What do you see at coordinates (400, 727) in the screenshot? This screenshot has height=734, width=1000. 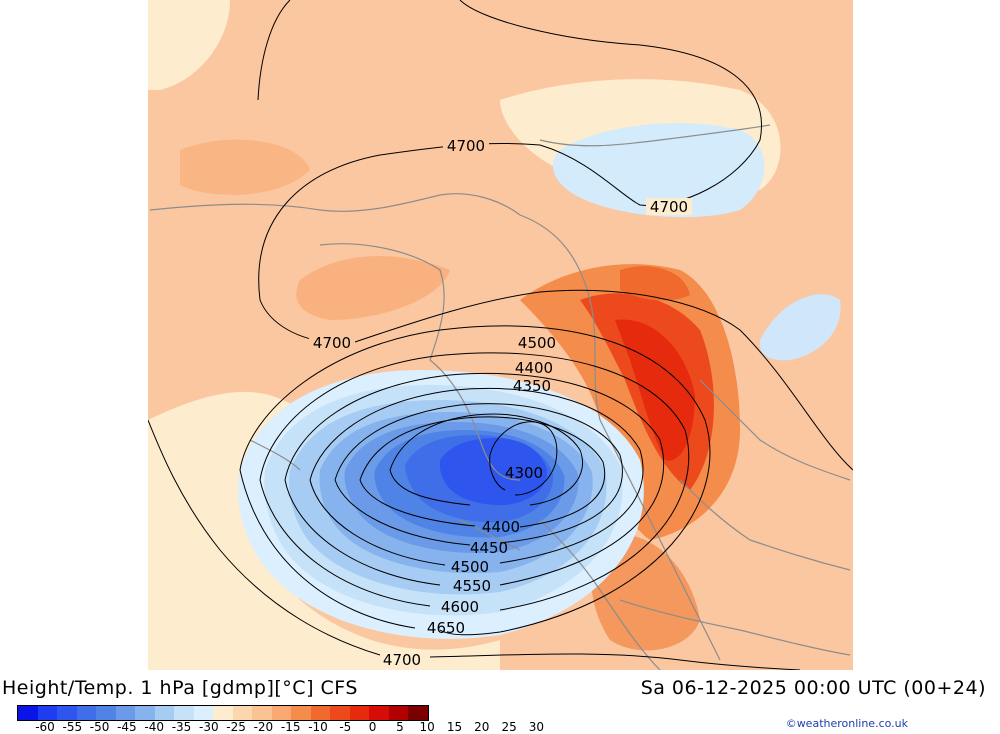 I see `colorbar-tick-label: 5` at bounding box center [400, 727].